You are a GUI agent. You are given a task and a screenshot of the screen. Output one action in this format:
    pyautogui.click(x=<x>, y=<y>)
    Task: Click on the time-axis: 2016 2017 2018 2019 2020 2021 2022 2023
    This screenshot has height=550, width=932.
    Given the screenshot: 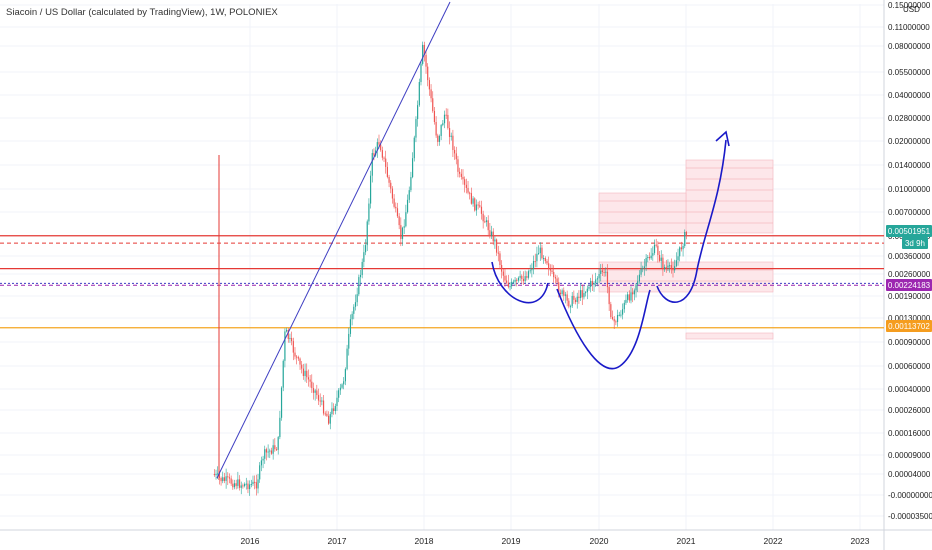 What is the action you would take?
    pyautogui.click(x=555, y=541)
    